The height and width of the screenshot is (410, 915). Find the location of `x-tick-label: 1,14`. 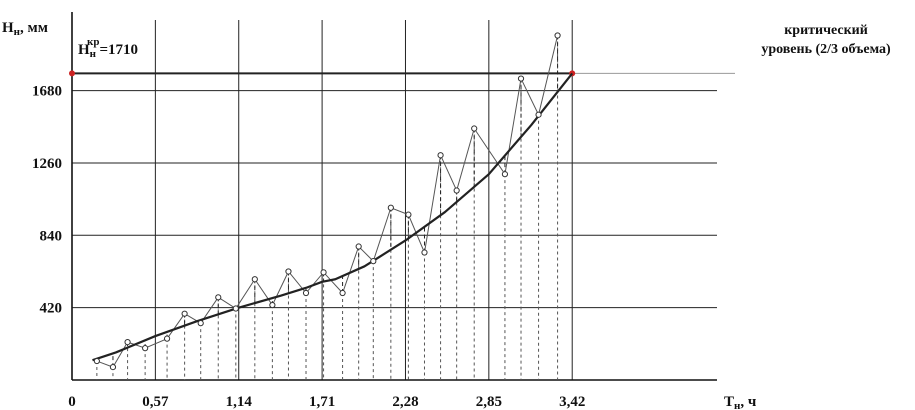

x-tick-label: 1,14 is located at coordinates (239, 402).